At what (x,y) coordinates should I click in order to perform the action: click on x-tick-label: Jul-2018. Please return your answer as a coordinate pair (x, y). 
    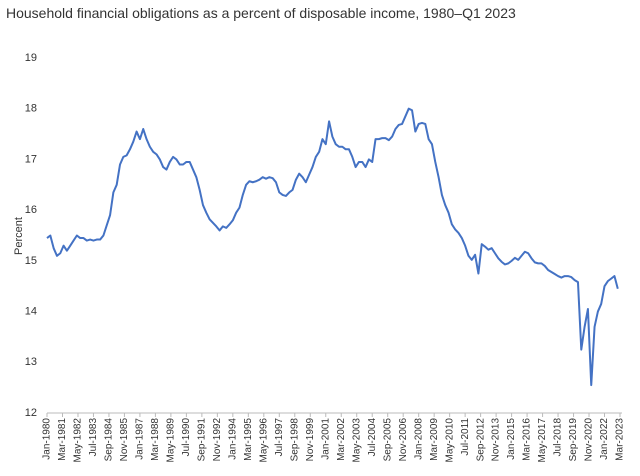
    Looking at the image, I should click on (558, 437).